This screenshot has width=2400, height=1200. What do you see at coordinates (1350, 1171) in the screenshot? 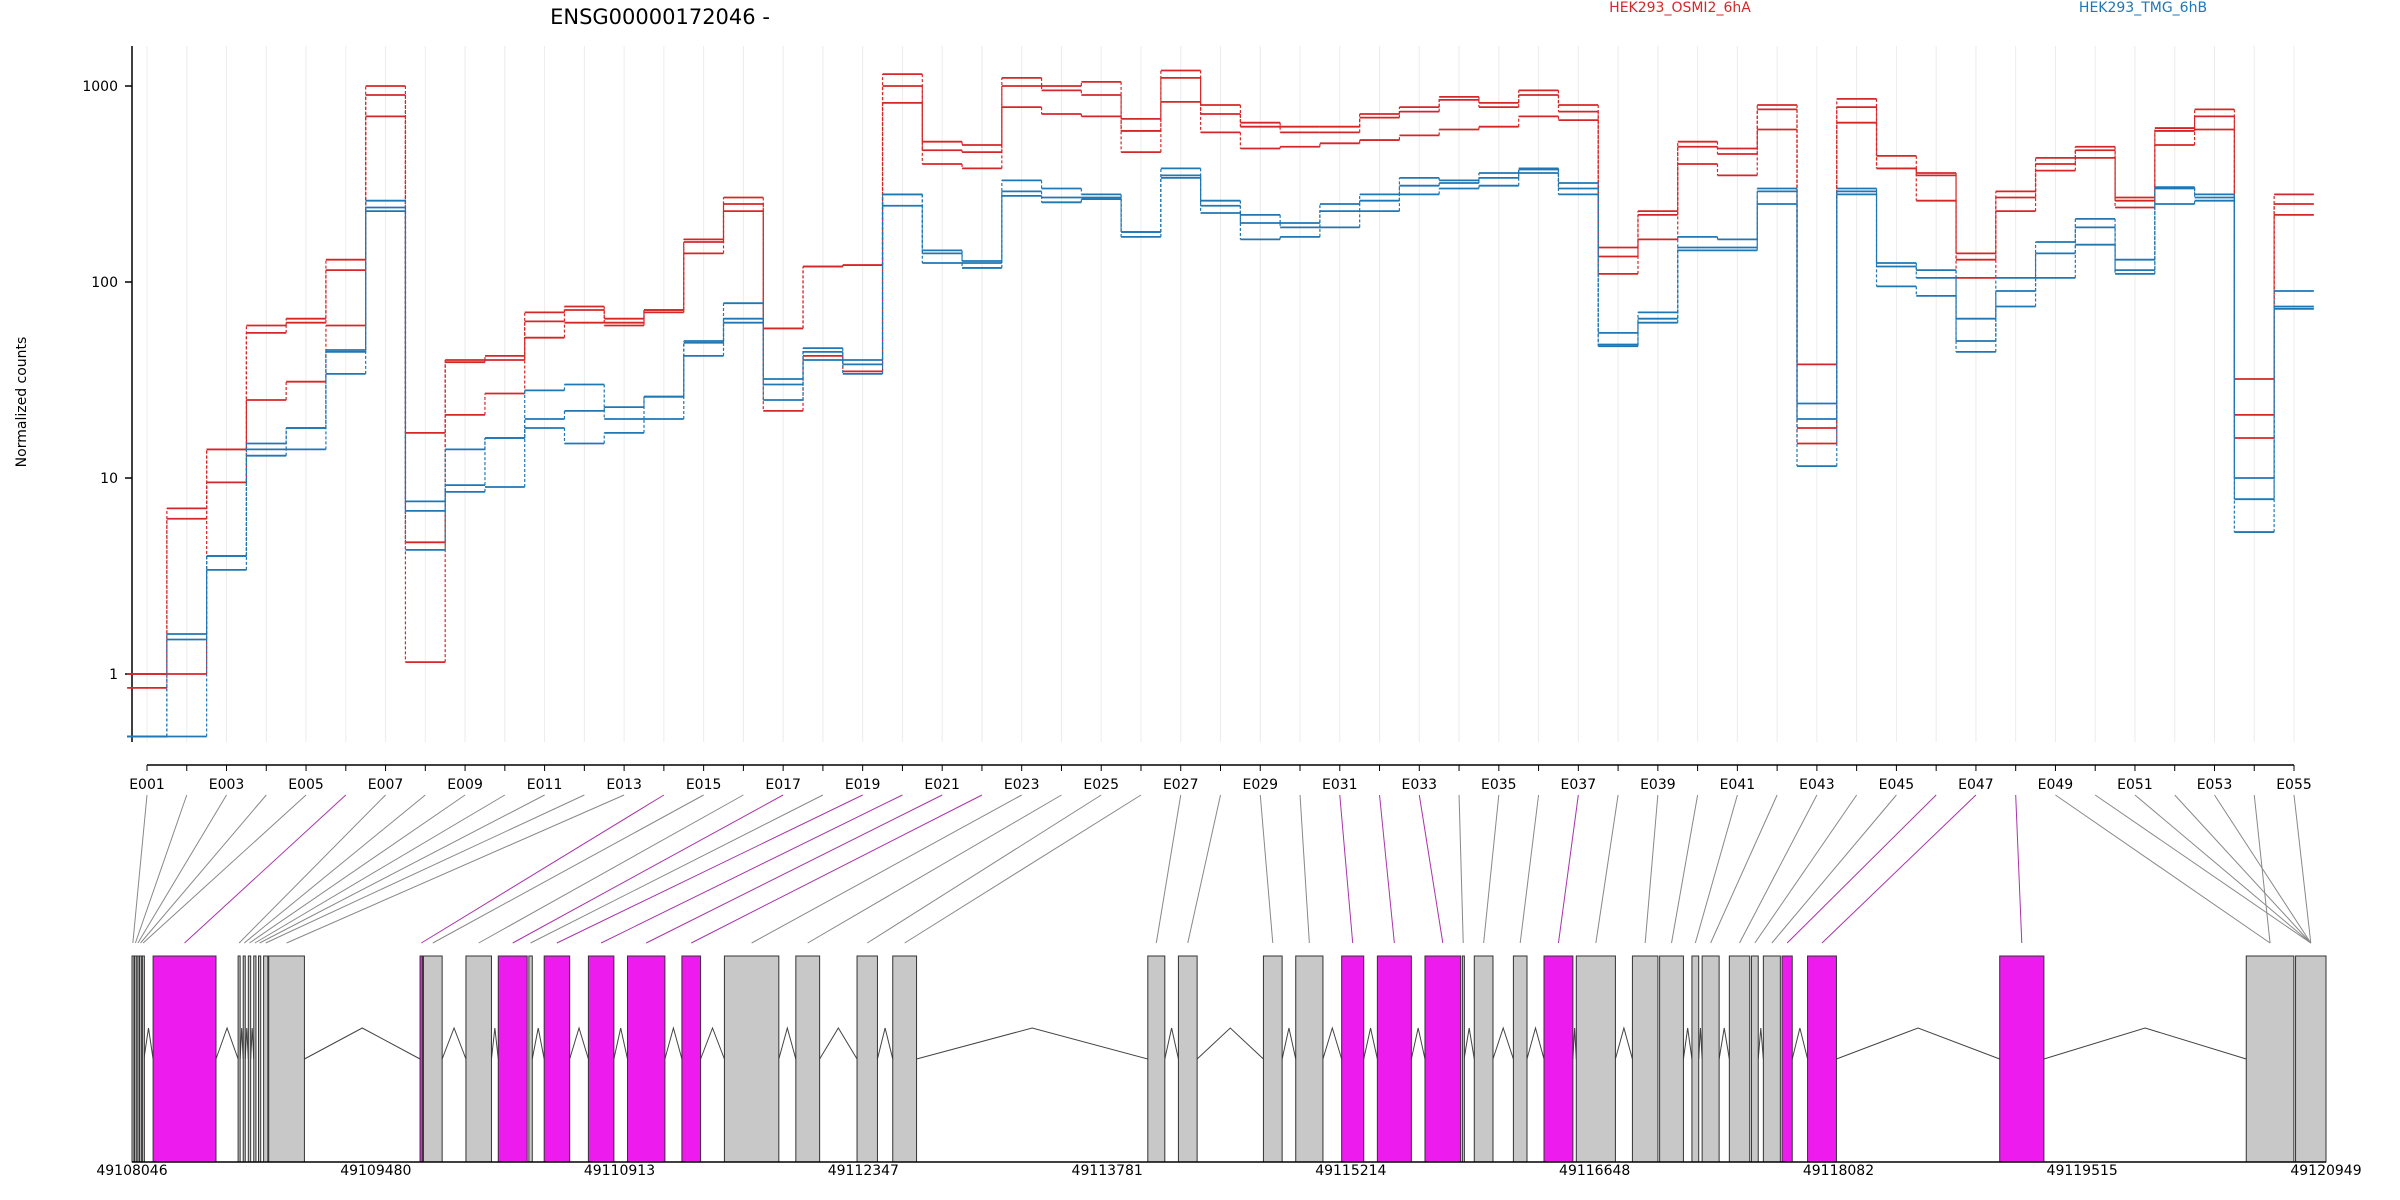
I see `genomic-tick-label: 49115214` at bounding box center [1350, 1171].